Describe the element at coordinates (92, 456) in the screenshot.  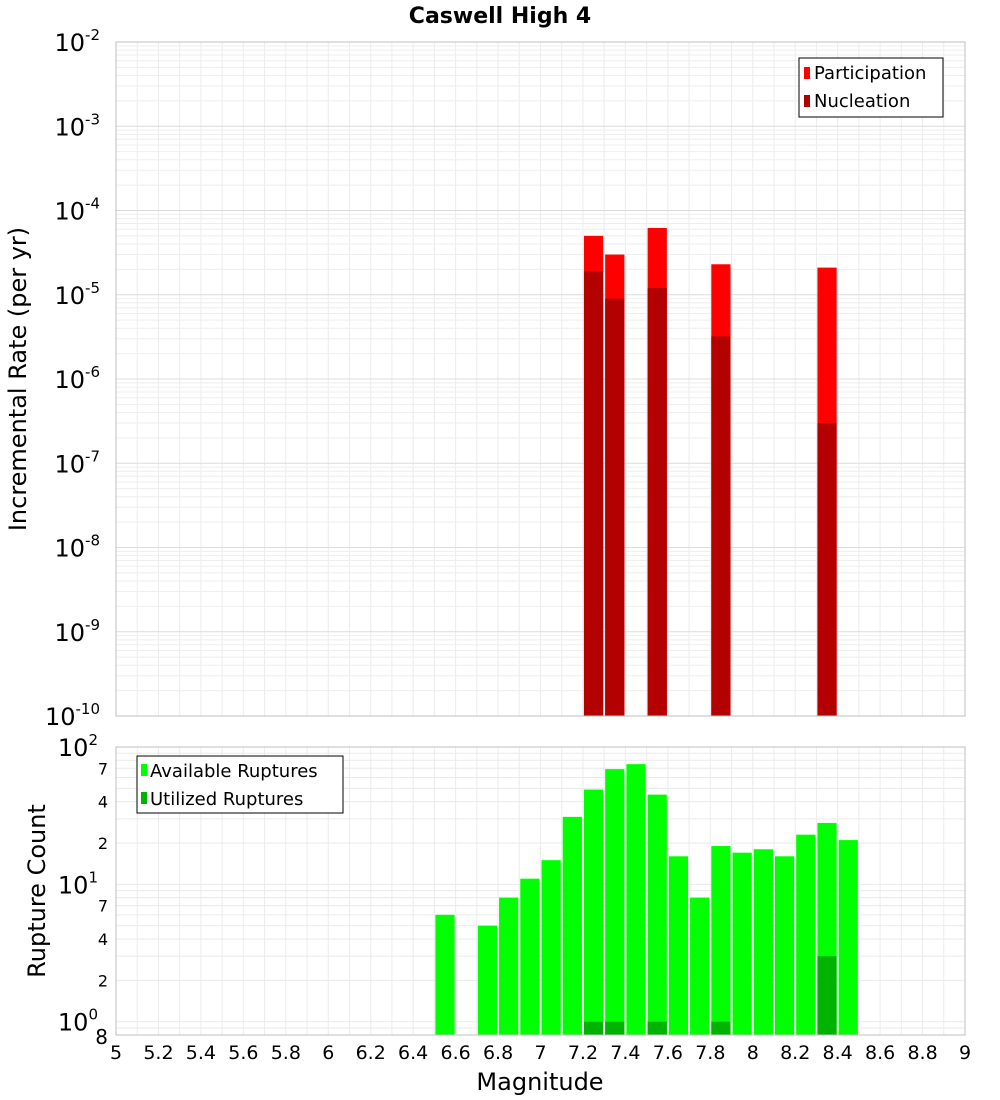
I see `tick-exponent: -7` at that location.